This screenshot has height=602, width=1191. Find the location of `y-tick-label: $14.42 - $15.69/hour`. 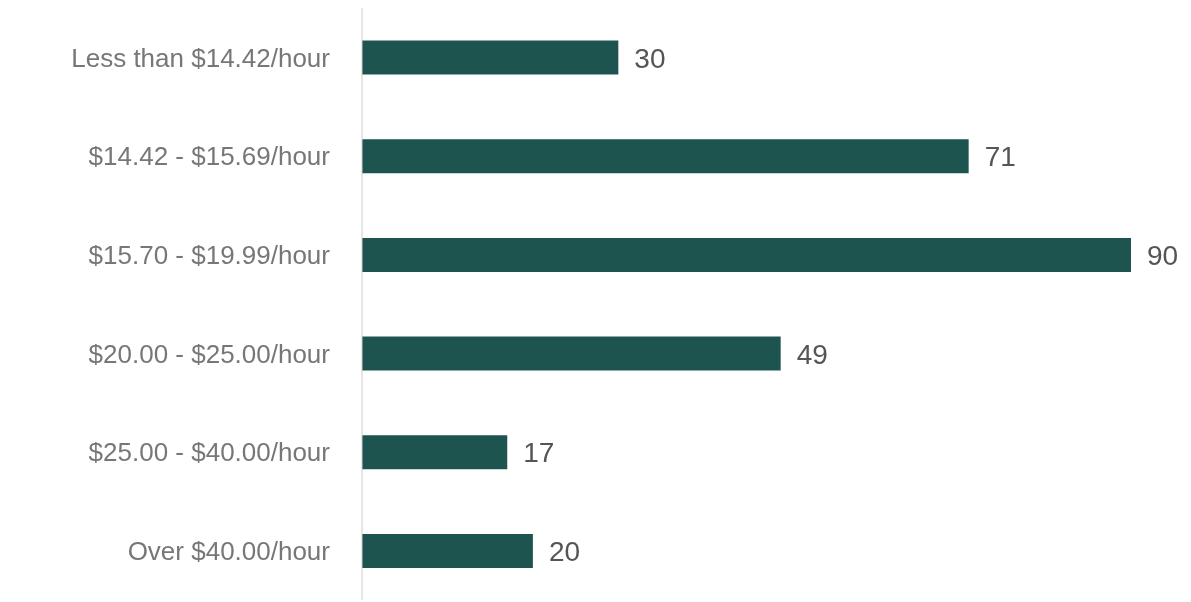

y-tick-label: $14.42 - $15.69/hour is located at coordinates (209, 156).